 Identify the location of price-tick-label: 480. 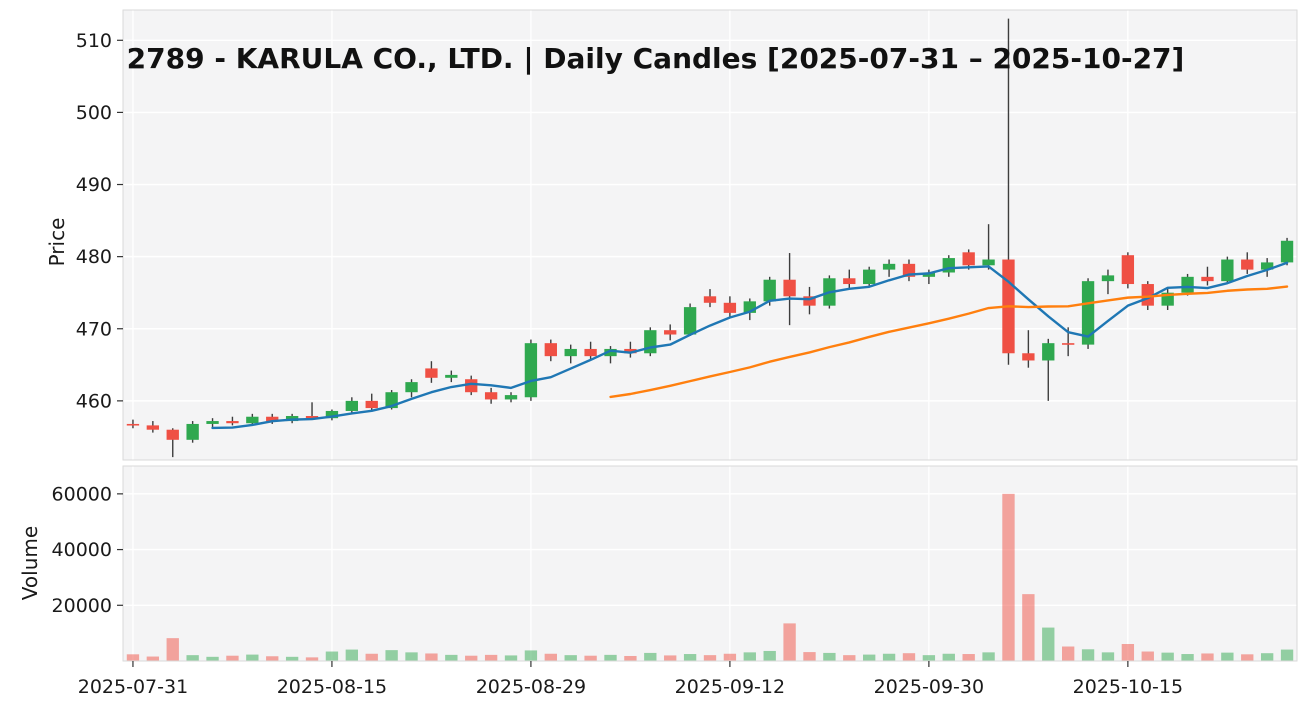
(94, 257).